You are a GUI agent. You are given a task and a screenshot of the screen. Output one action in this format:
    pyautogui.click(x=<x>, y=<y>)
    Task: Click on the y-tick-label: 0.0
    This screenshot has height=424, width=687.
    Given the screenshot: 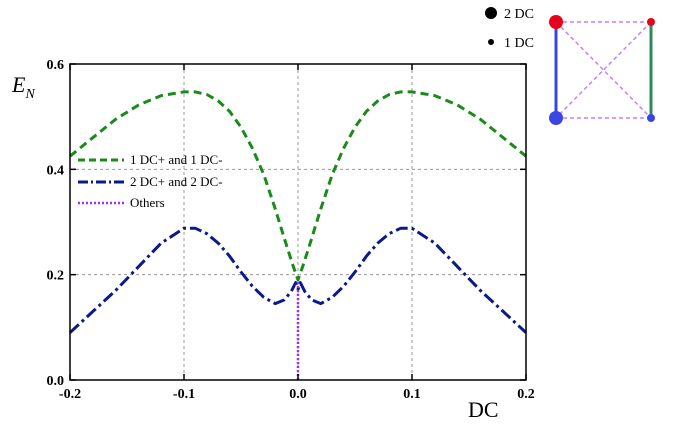 What is the action you would take?
    pyautogui.click(x=56, y=381)
    